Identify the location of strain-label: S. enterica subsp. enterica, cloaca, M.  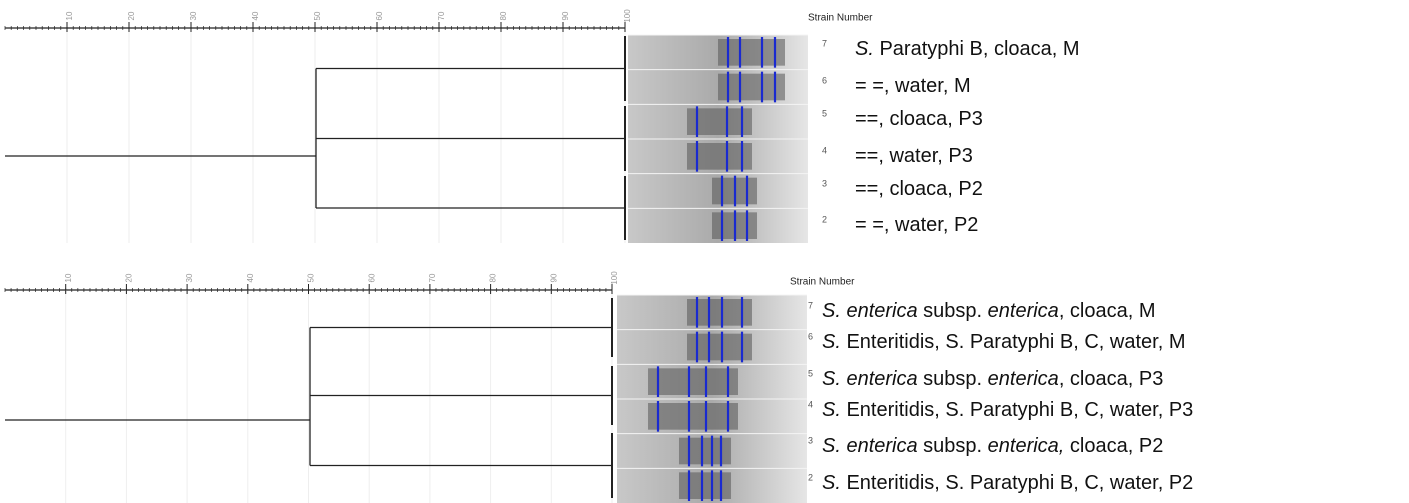
(989, 311).